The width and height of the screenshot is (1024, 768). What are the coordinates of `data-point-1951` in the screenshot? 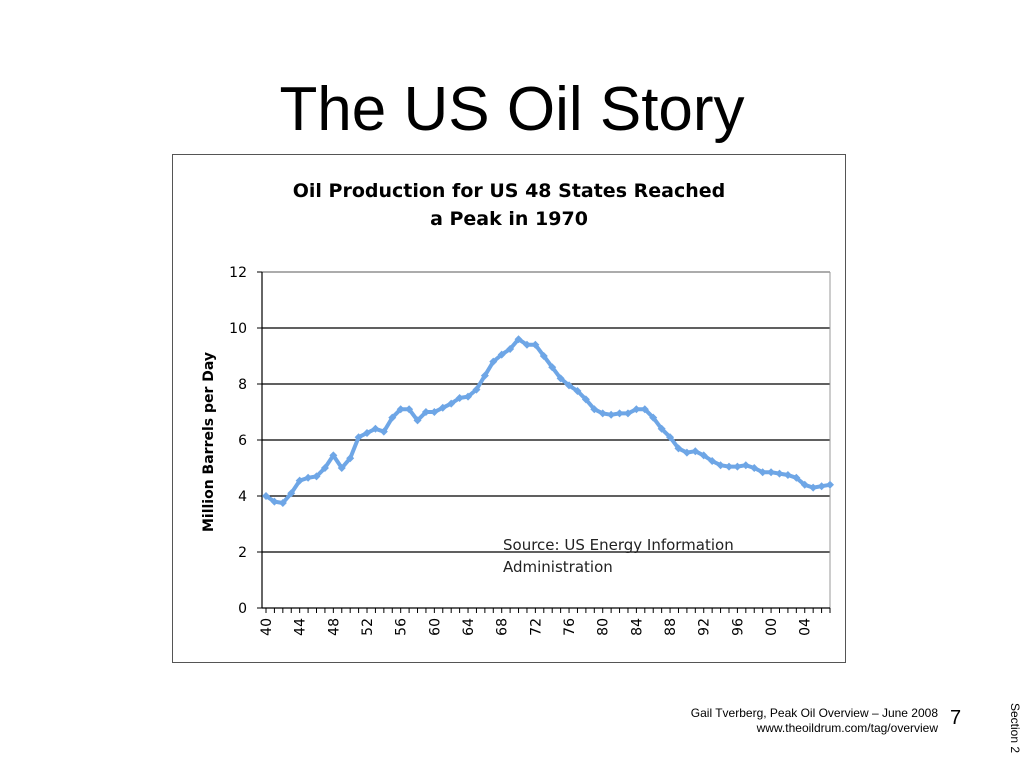 It's located at (358, 437).